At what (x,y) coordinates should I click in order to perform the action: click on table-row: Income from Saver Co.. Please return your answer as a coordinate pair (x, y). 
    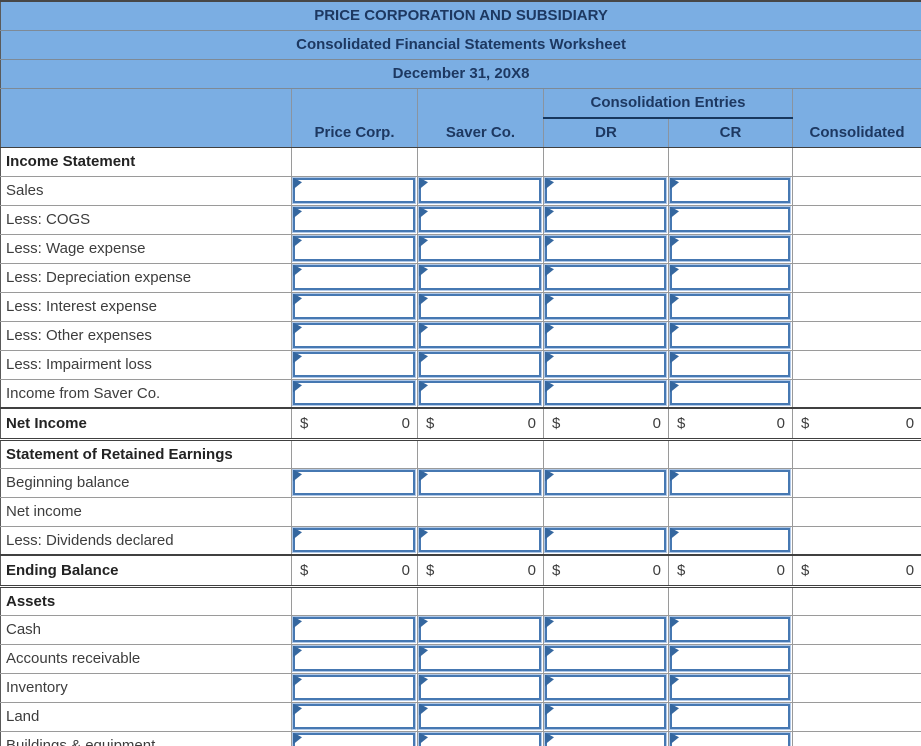
    Looking at the image, I should click on (460, 394).